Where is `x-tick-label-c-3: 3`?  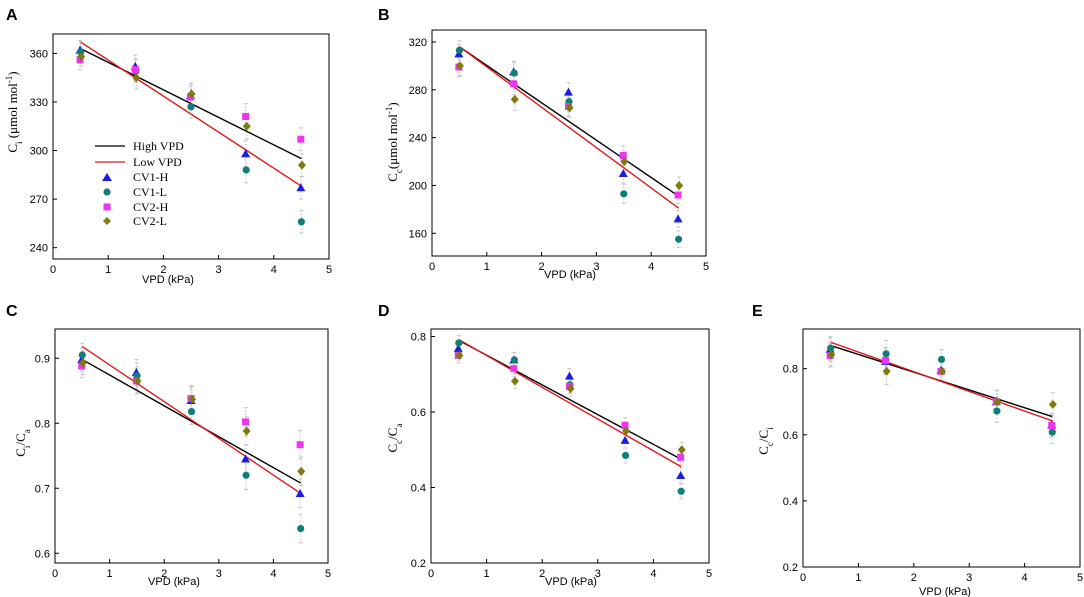
x-tick-label-c-3: 3 is located at coordinates (219, 574).